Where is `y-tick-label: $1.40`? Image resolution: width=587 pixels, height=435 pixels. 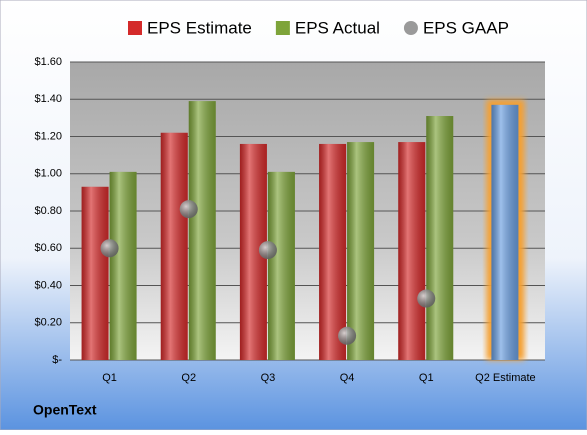 y-tick-label: $1.40 is located at coordinates (48, 99).